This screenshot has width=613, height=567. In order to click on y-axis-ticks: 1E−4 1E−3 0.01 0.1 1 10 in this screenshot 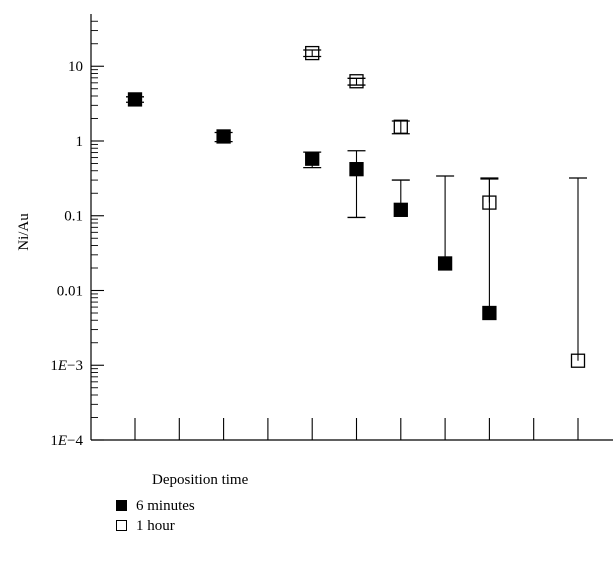, I will do `click(77, 234)`.